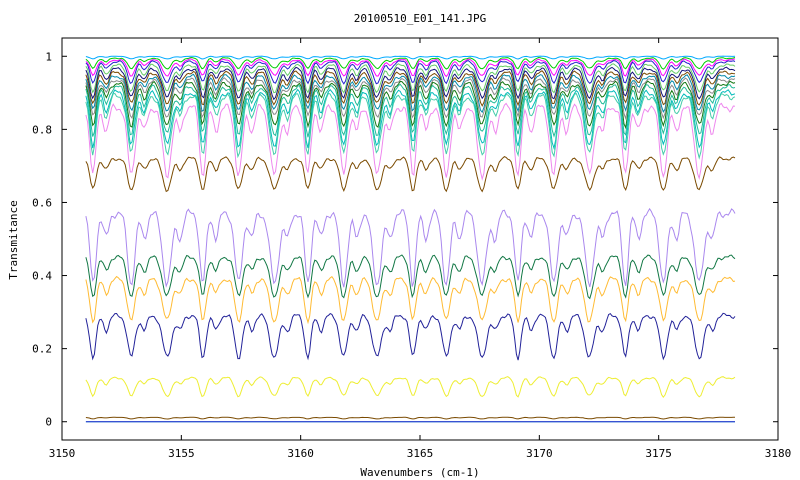 The height and width of the screenshot is (480, 800). Describe the element at coordinates (62, 453) in the screenshot. I see `x-tick-label: 3150` at that location.